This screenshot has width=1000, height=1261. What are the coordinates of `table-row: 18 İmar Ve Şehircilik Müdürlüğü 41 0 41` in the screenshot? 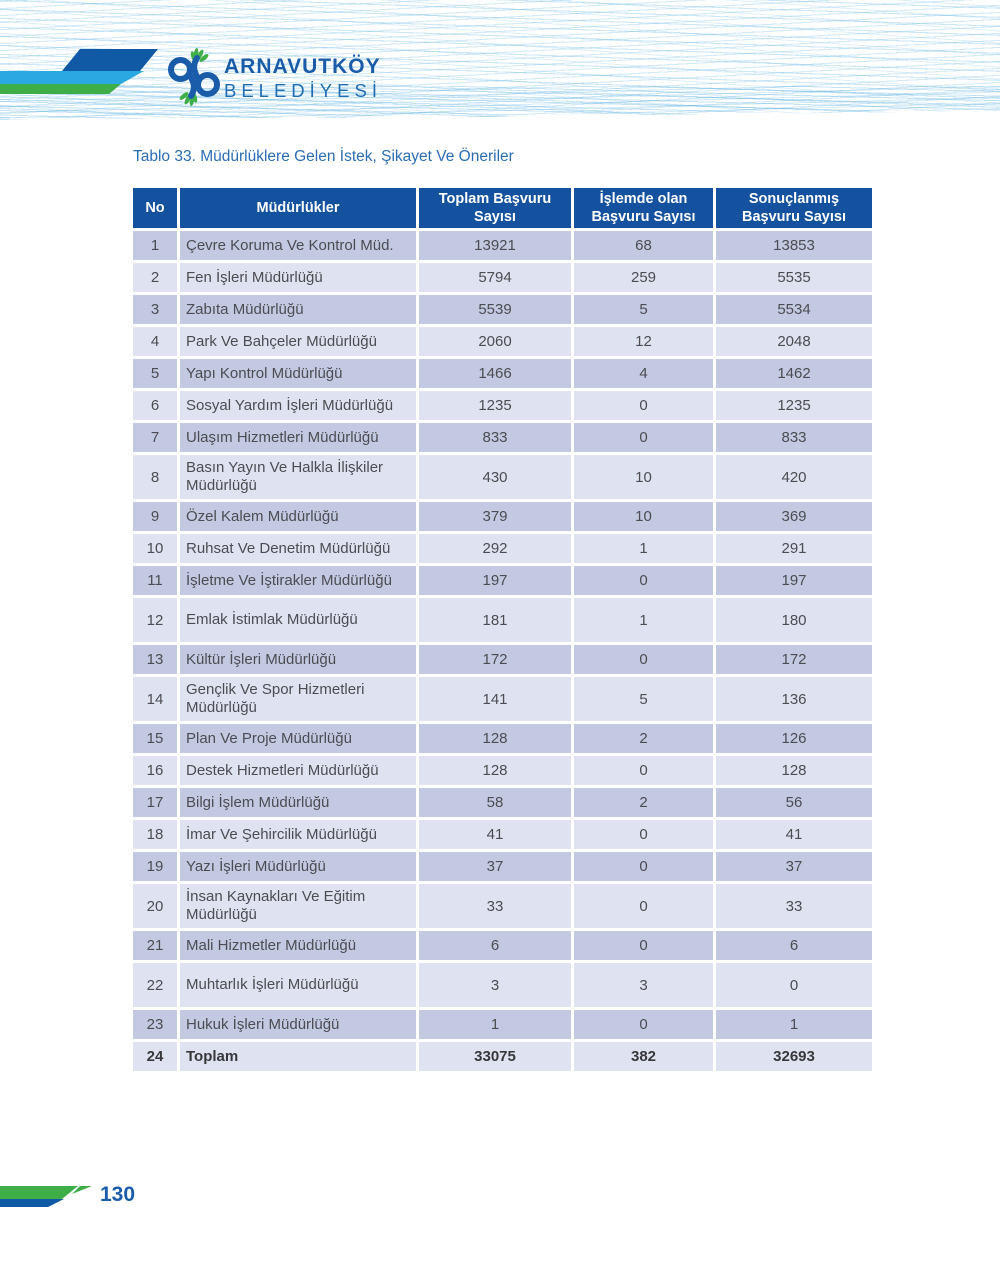 It's located at (502, 835).